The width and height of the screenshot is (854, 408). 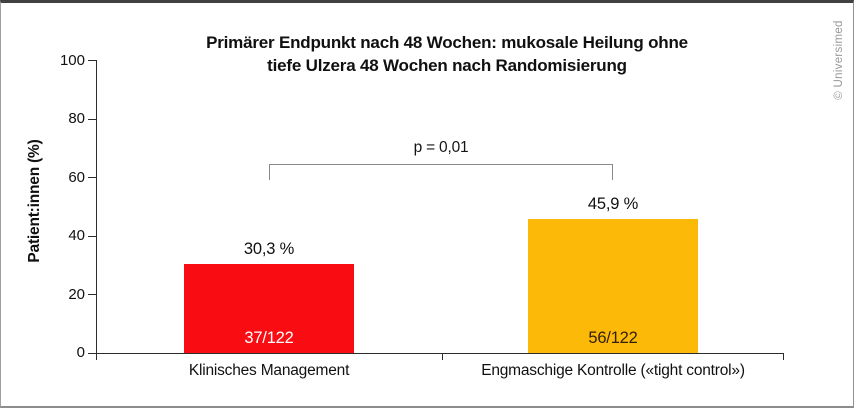 What do you see at coordinates (80, 352) in the screenshot?
I see `y-tick-label: 0` at bounding box center [80, 352].